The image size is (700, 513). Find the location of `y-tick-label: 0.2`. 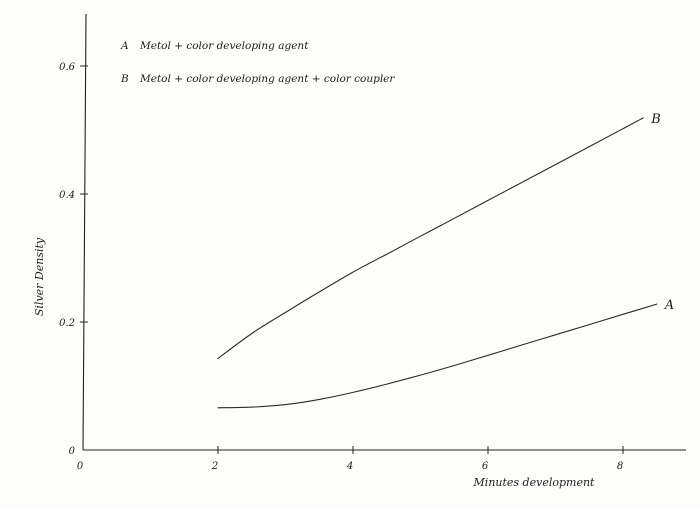

y-tick-label: 0.2 is located at coordinates (67, 323).